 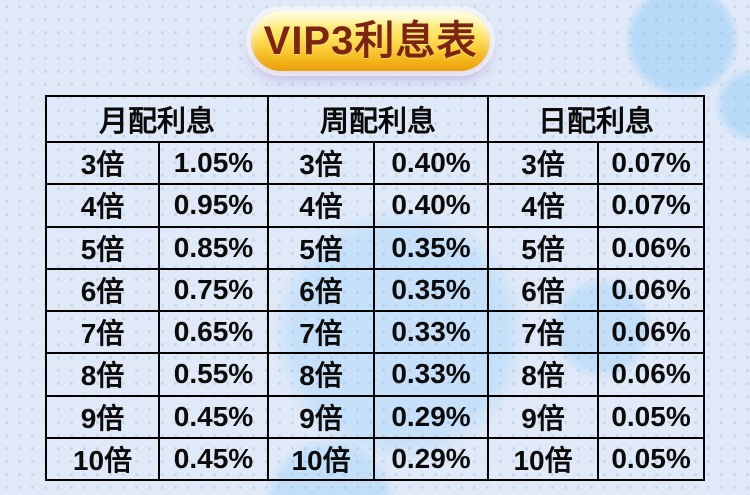 I want to click on title-badge: VIP3利息表, so click(x=370, y=41).